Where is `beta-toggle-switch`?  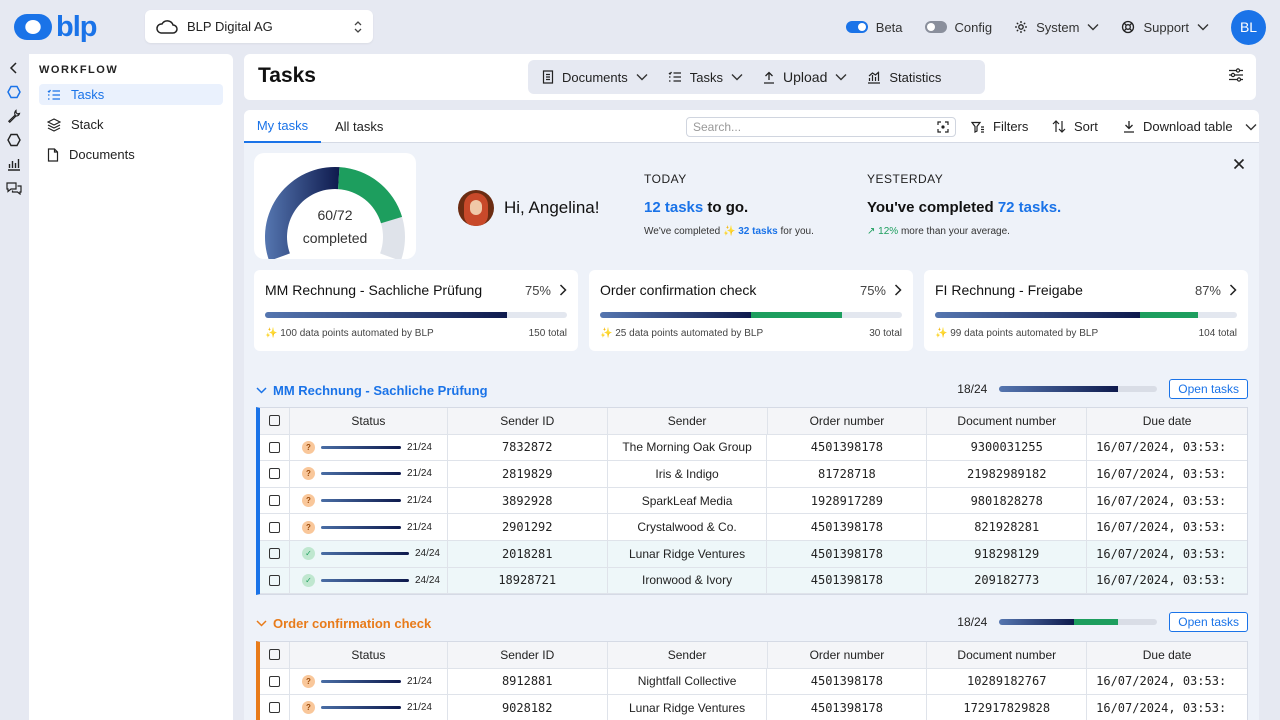 beta-toggle-switch is located at coordinates (856, 27).